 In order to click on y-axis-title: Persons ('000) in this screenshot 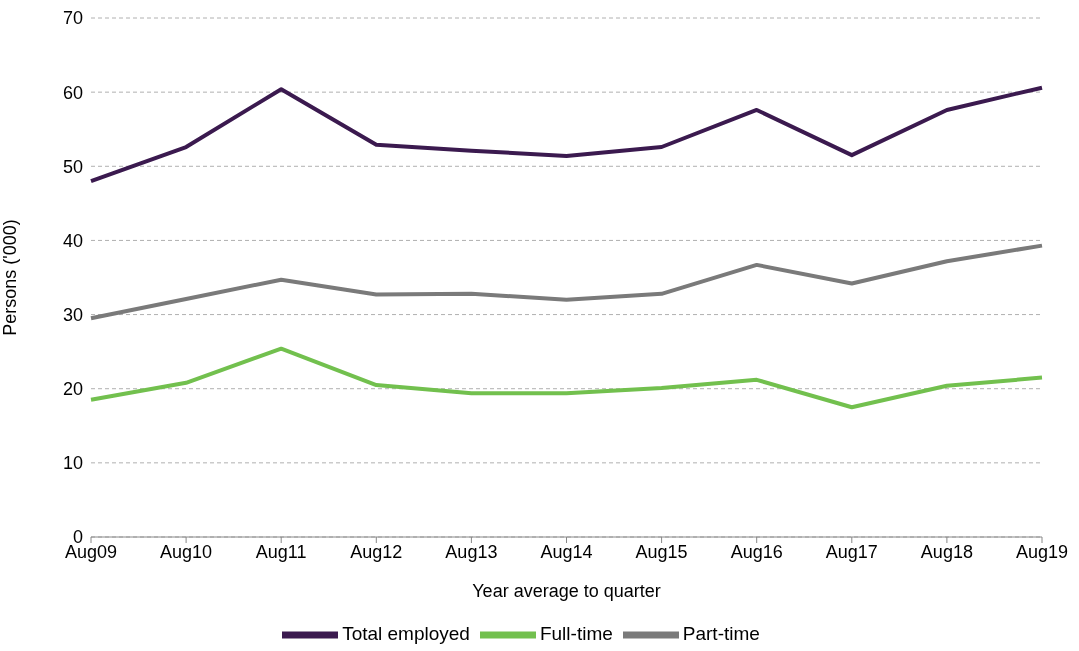, I will do `click(10, 277)`.